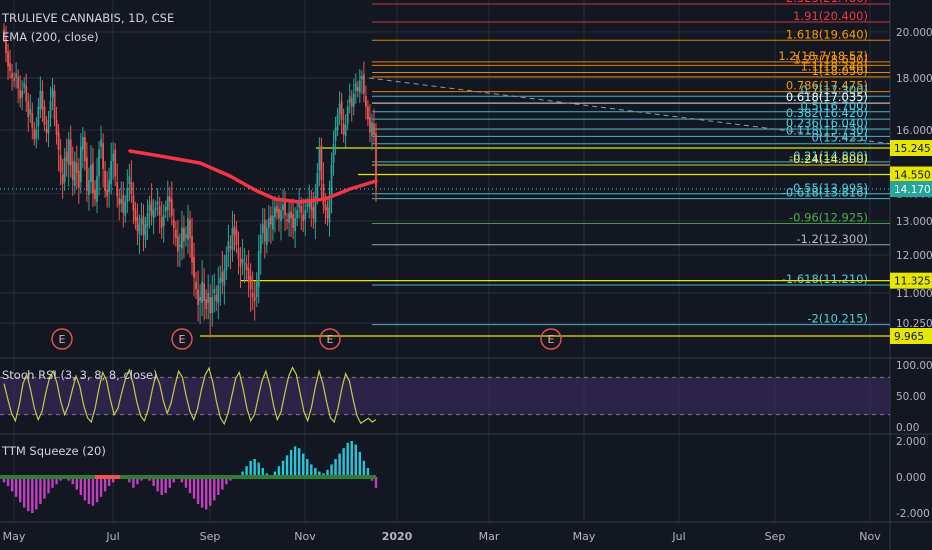  What do you see at coordinates (914, 294) in the screenshot?
I see `price-tick-label: 11.000` at bounding box center [914, 294].